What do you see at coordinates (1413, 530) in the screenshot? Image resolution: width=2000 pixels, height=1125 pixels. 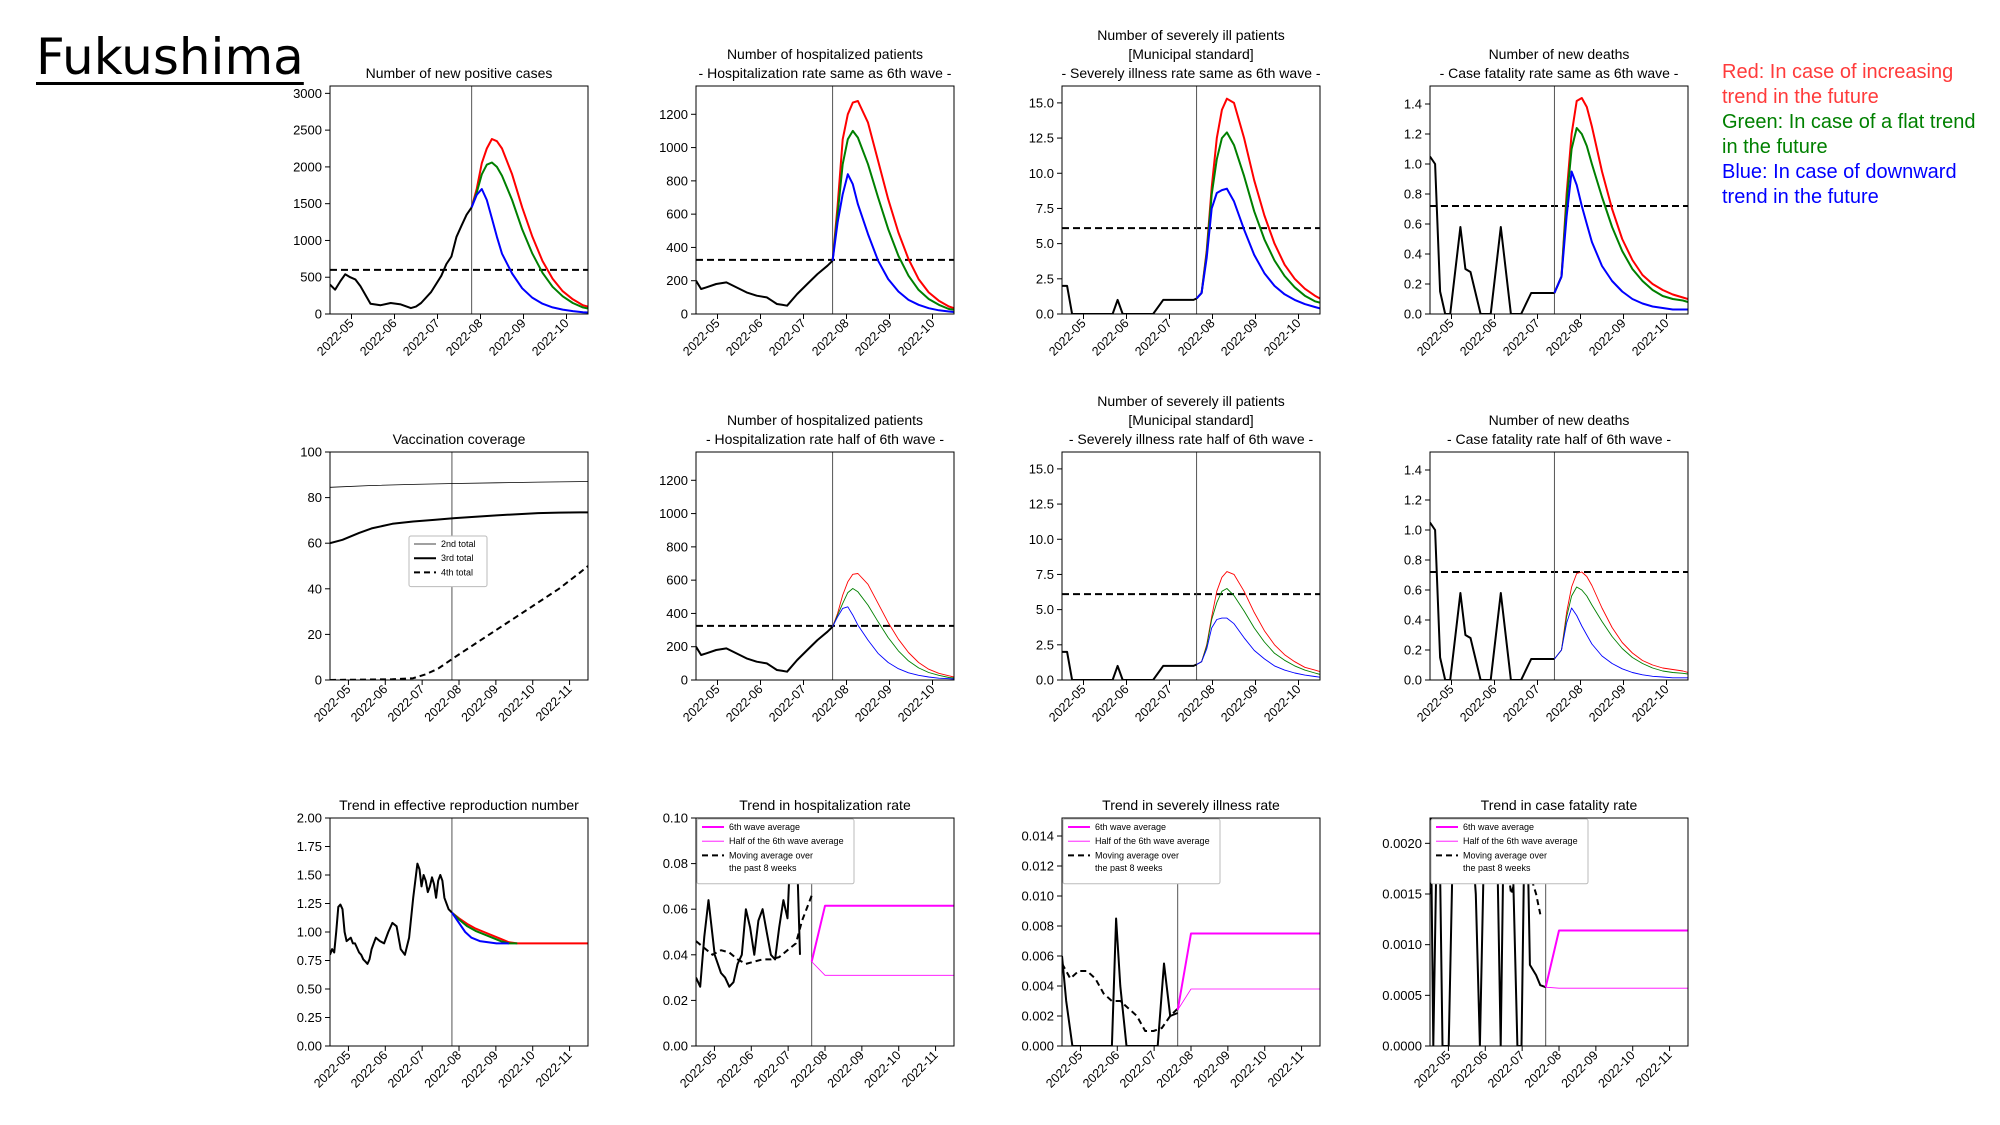 I see `y-tick-label: 1.0` at bounding box center [1413, 530].